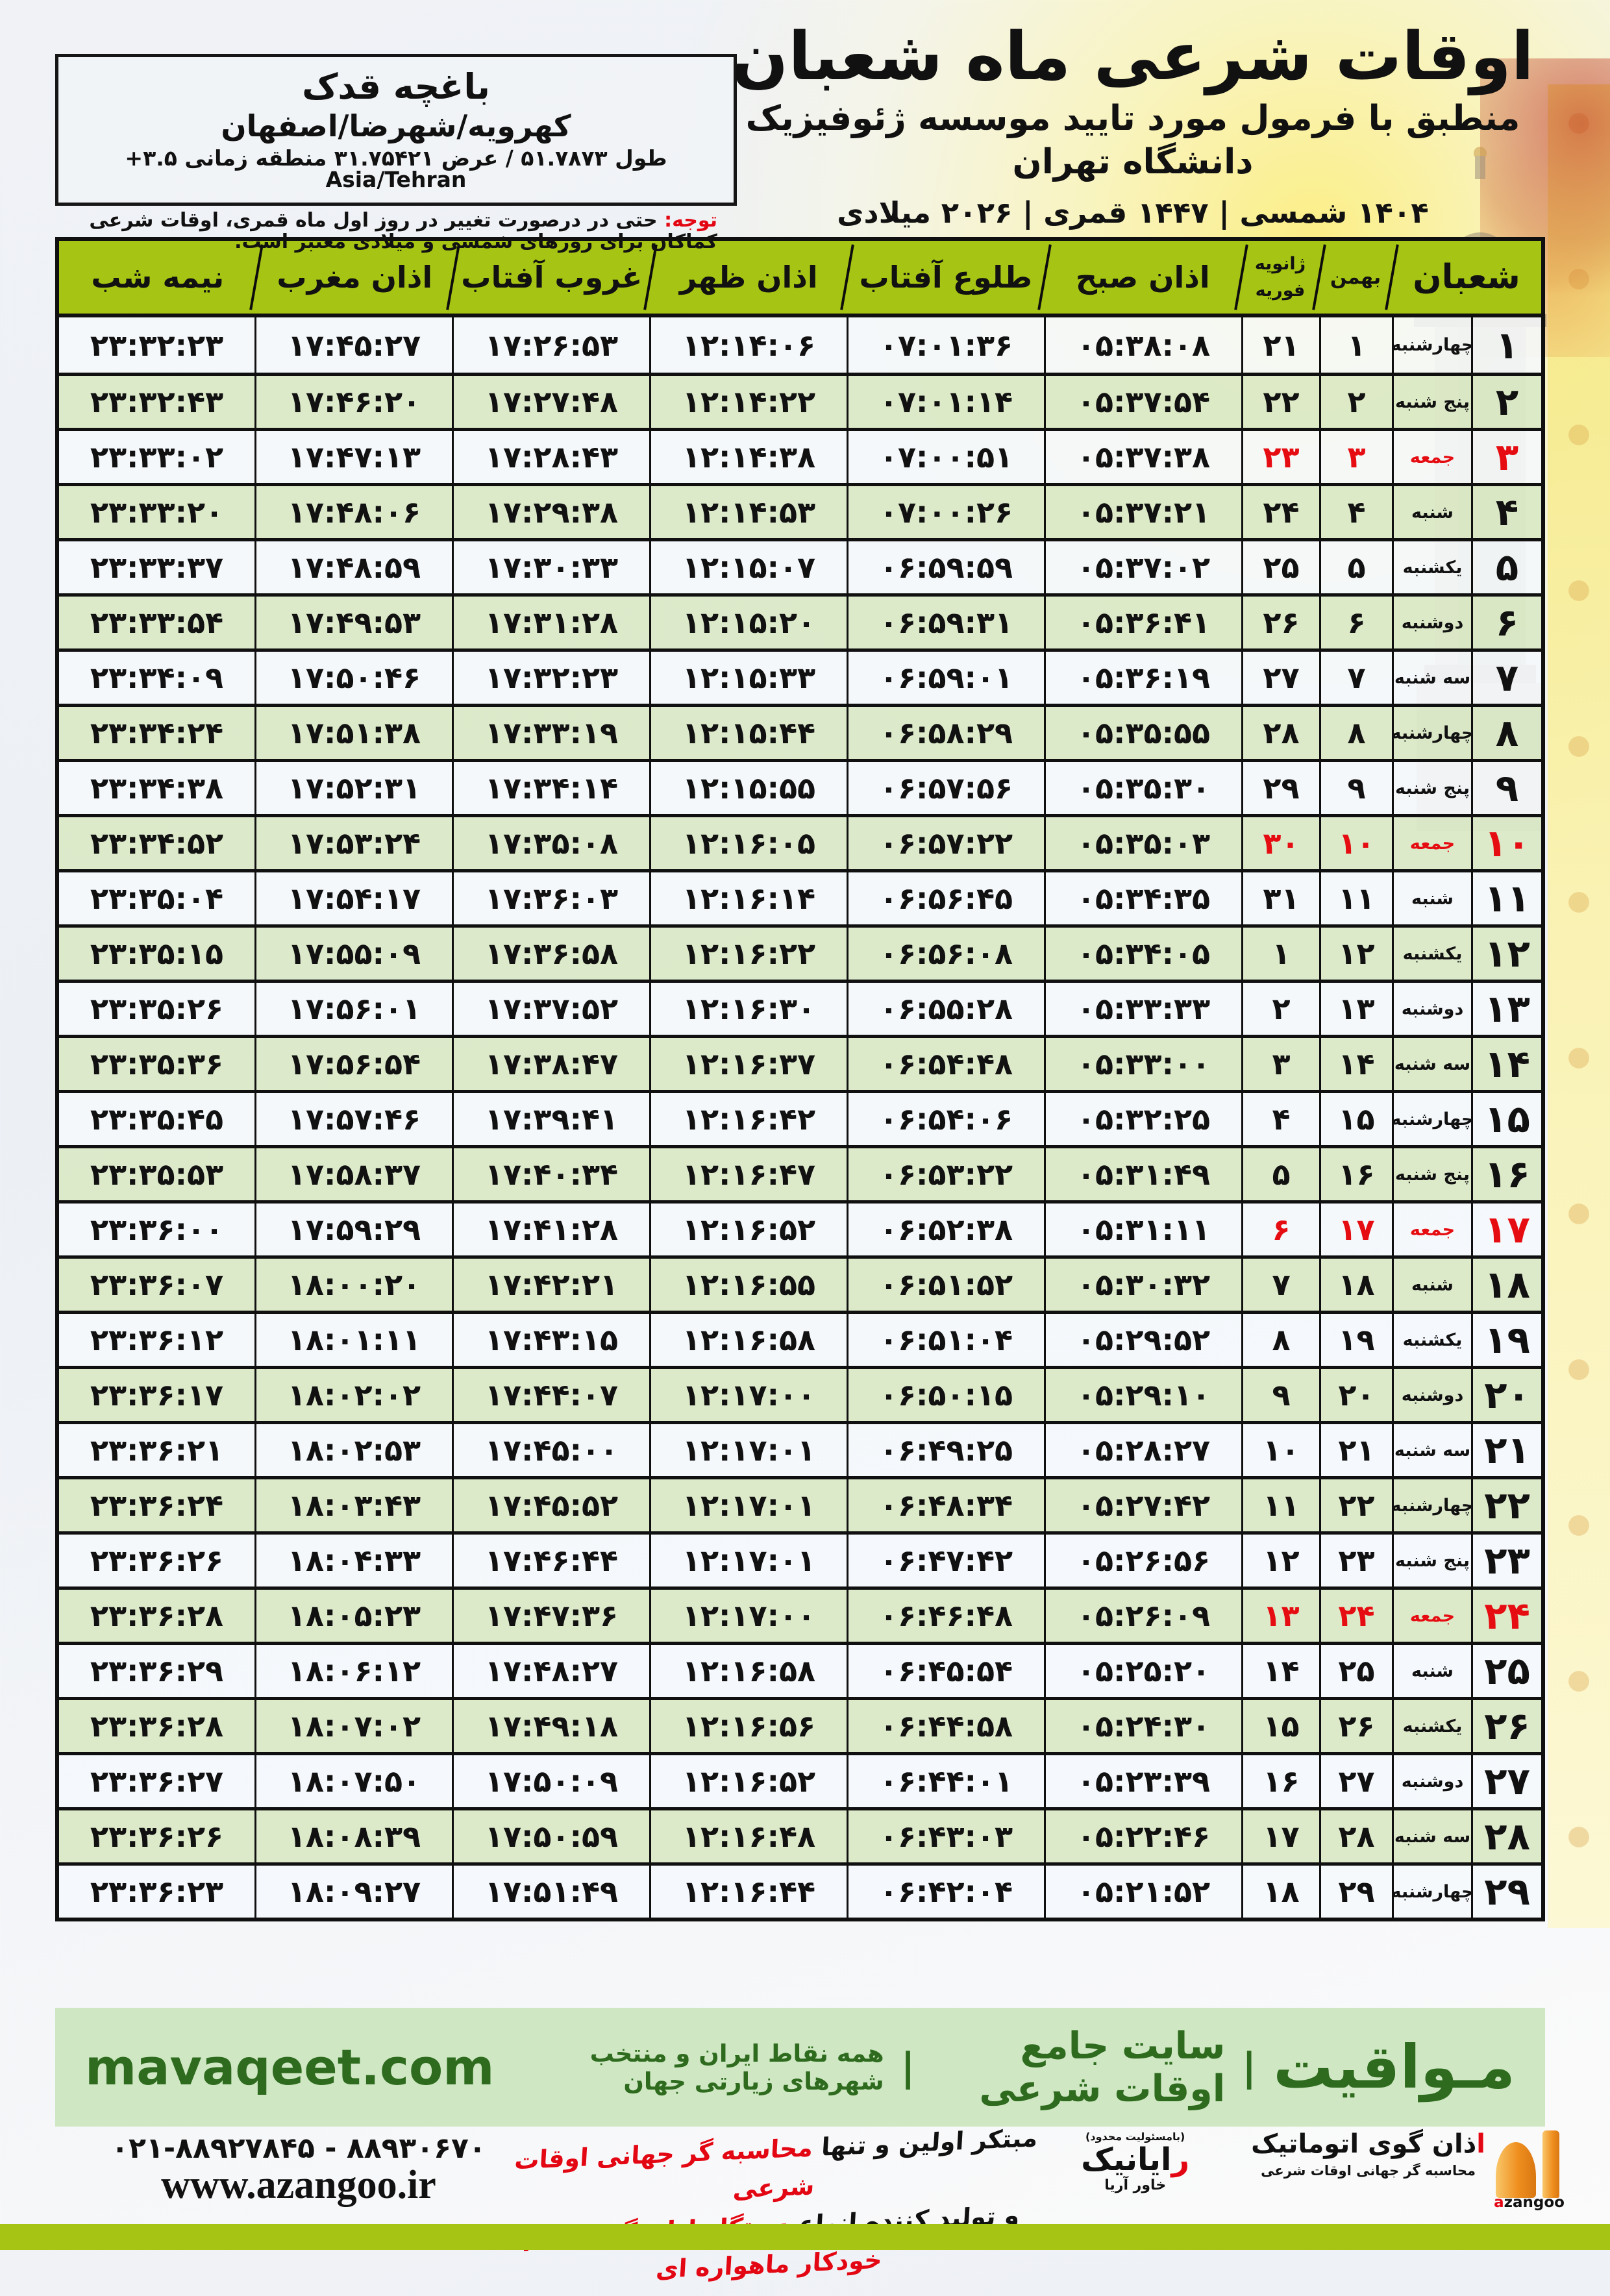  What do you see at coordinates (1431, 1671) in the screenshot?
I see `cell-weekday: شنبه` at bounding box center [1431, 1671].